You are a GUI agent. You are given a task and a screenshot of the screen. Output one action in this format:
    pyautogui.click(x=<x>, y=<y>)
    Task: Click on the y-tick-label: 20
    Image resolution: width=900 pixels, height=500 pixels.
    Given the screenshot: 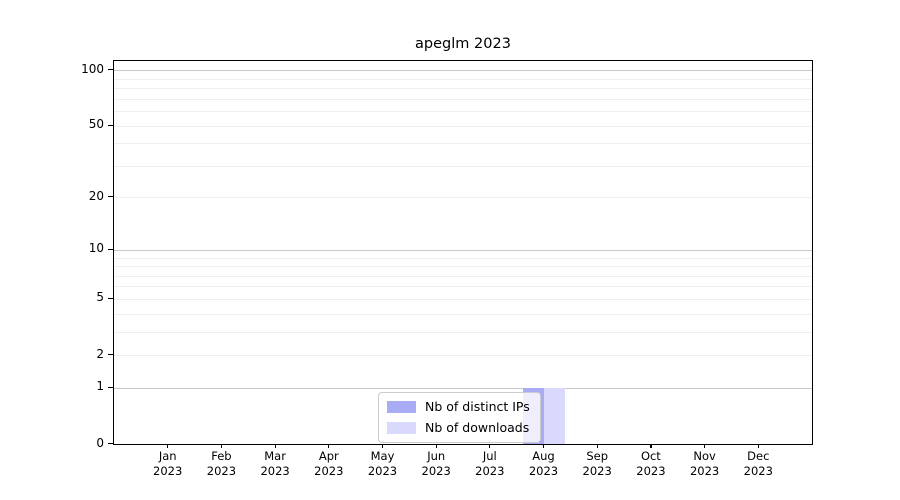 What is the action you would take?
    pyautogui.click(x=96, y=195)
    